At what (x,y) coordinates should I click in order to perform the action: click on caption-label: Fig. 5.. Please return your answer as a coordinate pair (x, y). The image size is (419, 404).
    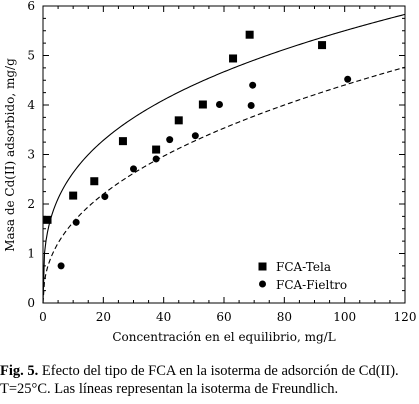
    Looking at the image, I should click on (19, 371).